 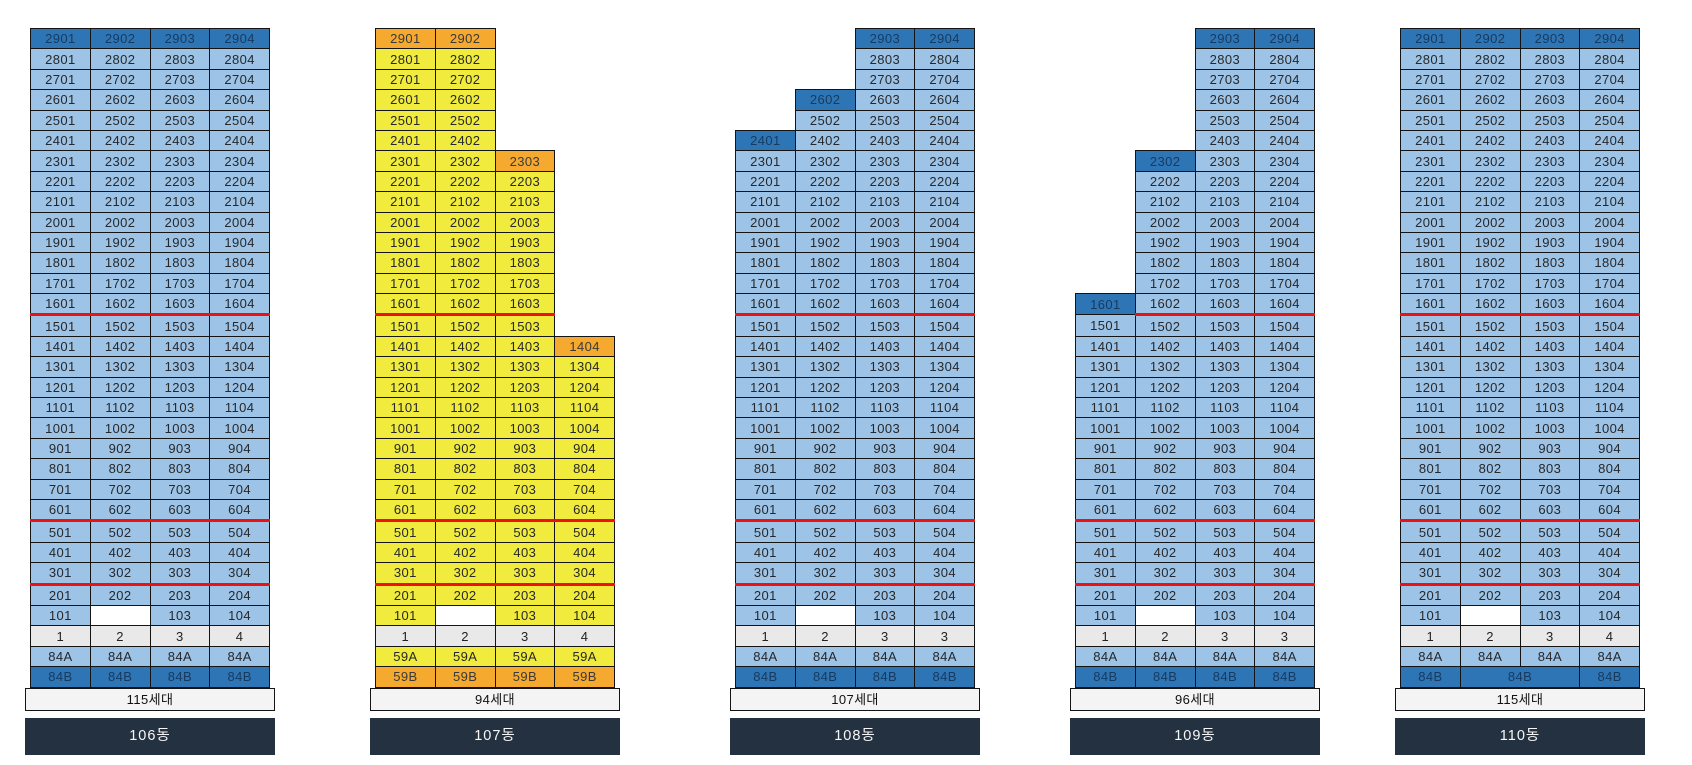 What do you see at coordinates (1609, 59) in the screenshot?
I see `unit-cell-2804: 2804` at bounding box center [1609, 59].